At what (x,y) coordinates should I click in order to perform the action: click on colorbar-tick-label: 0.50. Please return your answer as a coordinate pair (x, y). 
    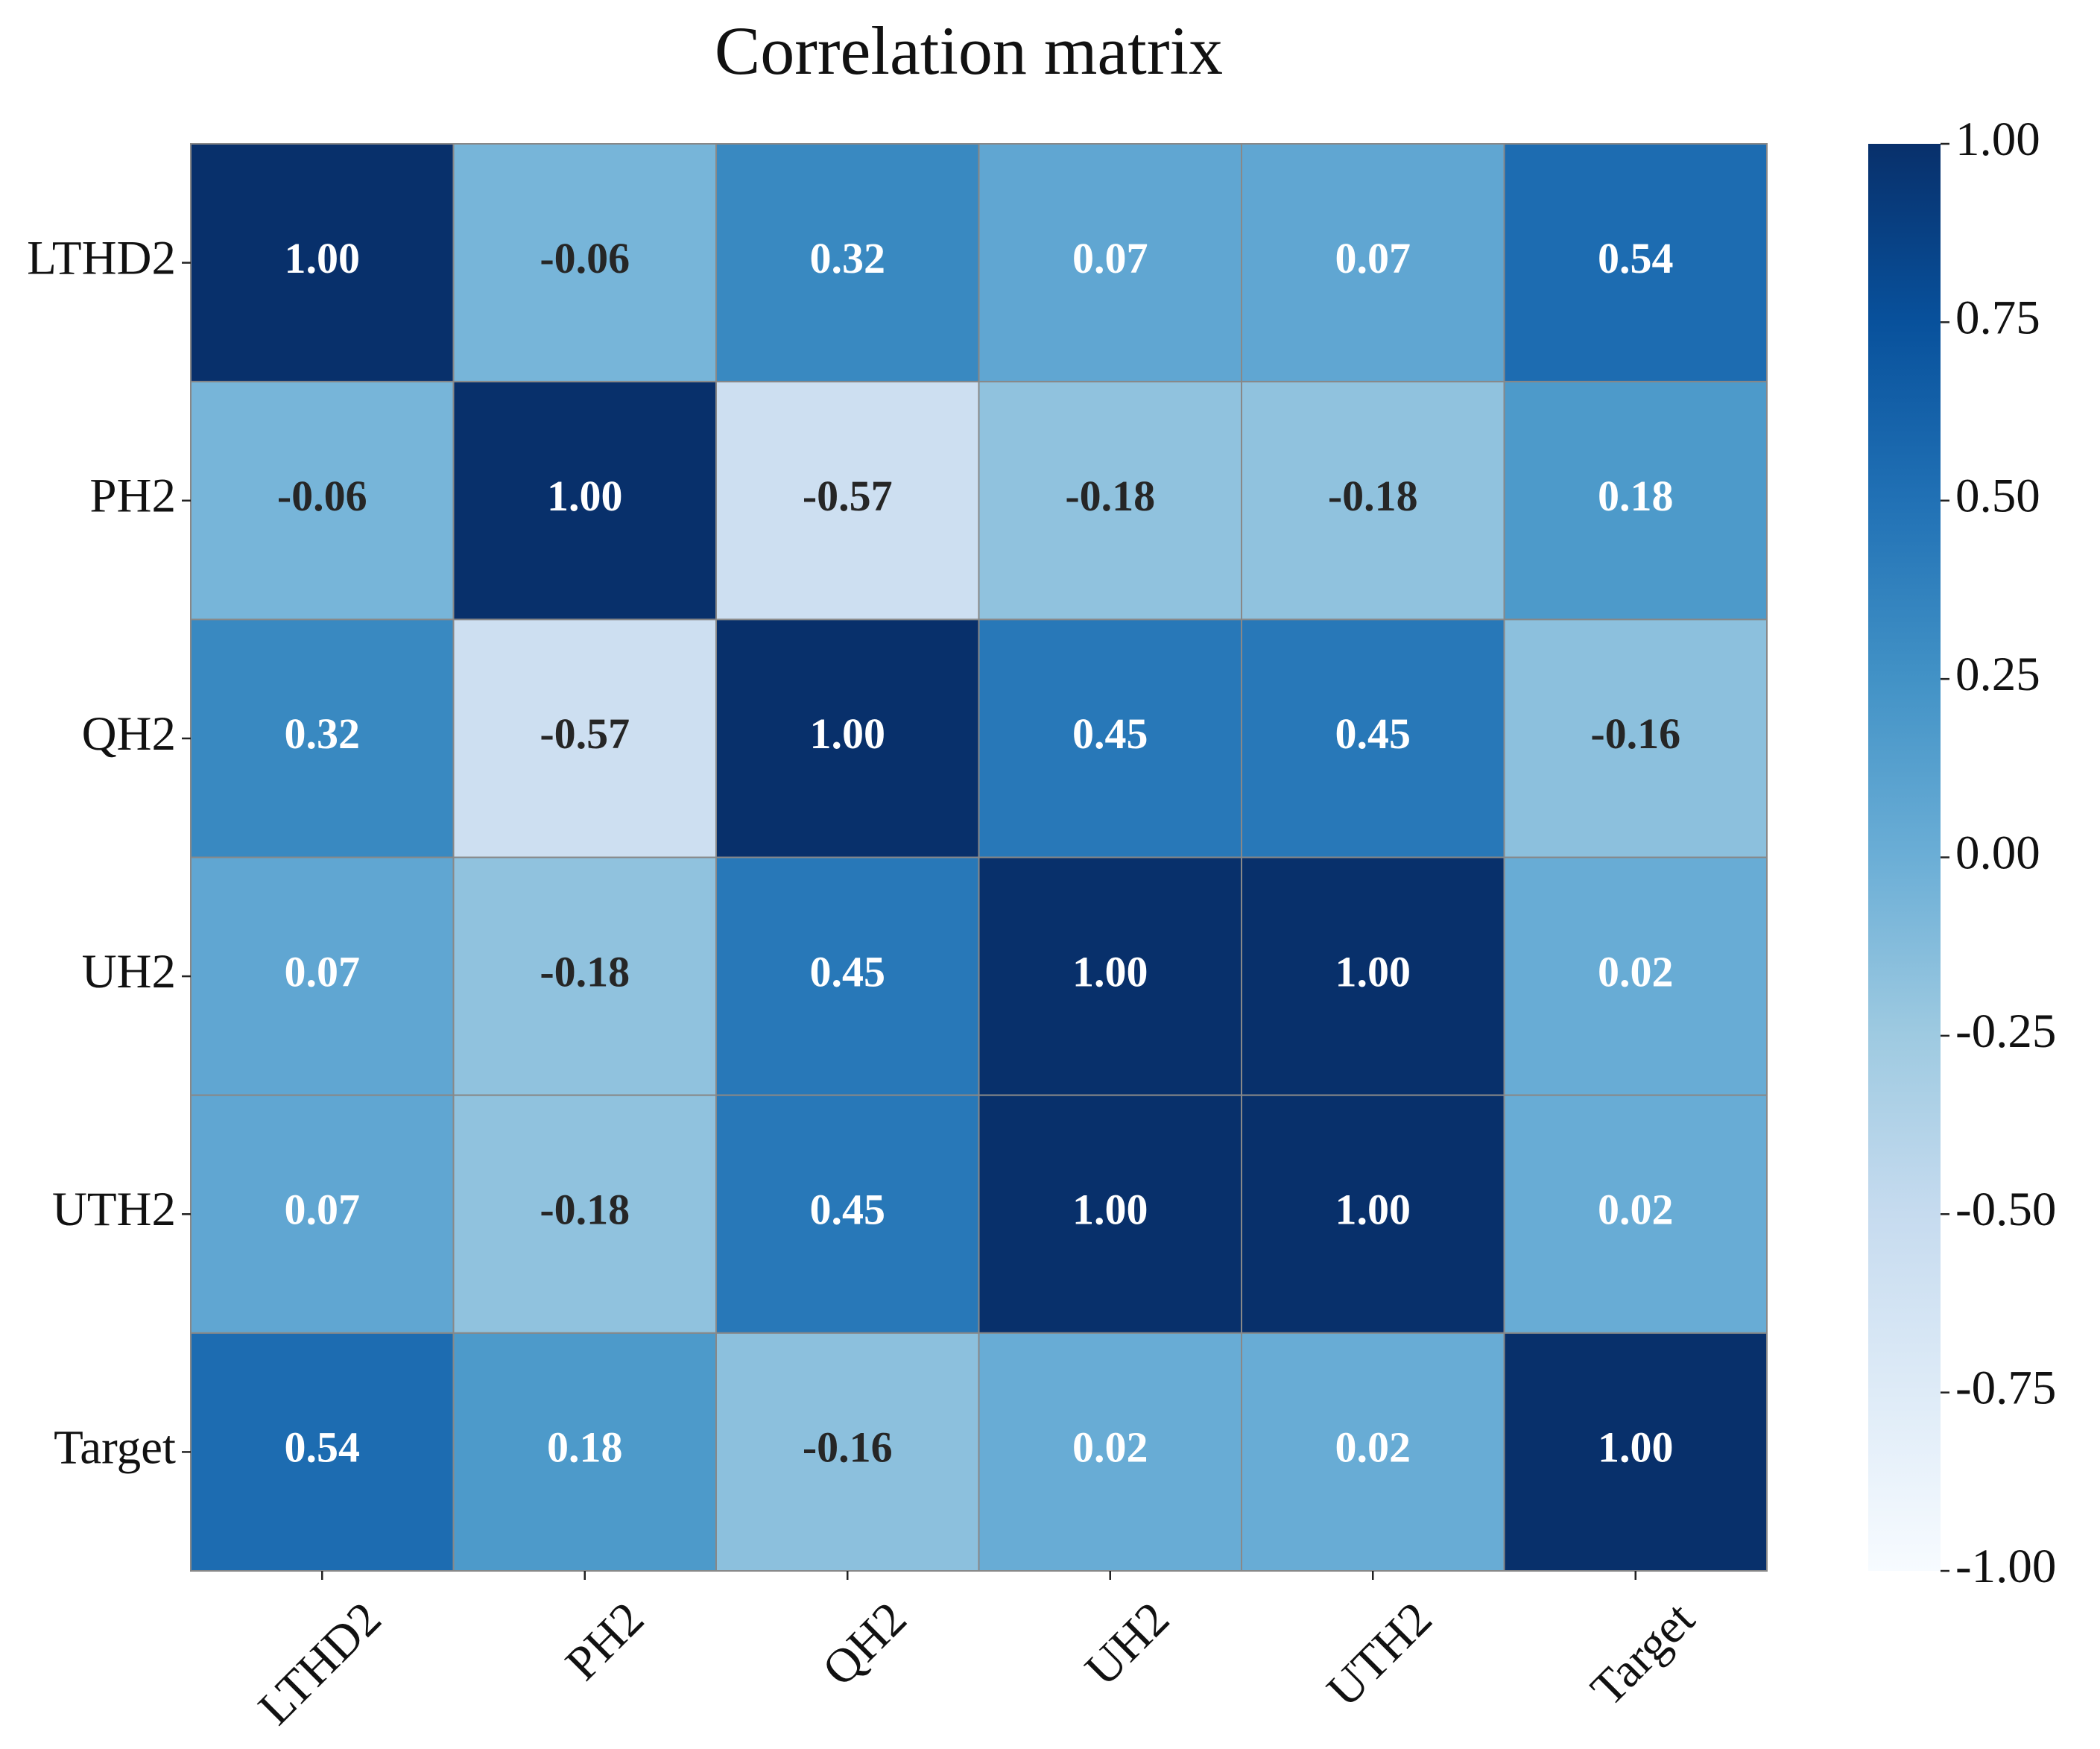
    Looking at the image, I should click on (1997, 496).